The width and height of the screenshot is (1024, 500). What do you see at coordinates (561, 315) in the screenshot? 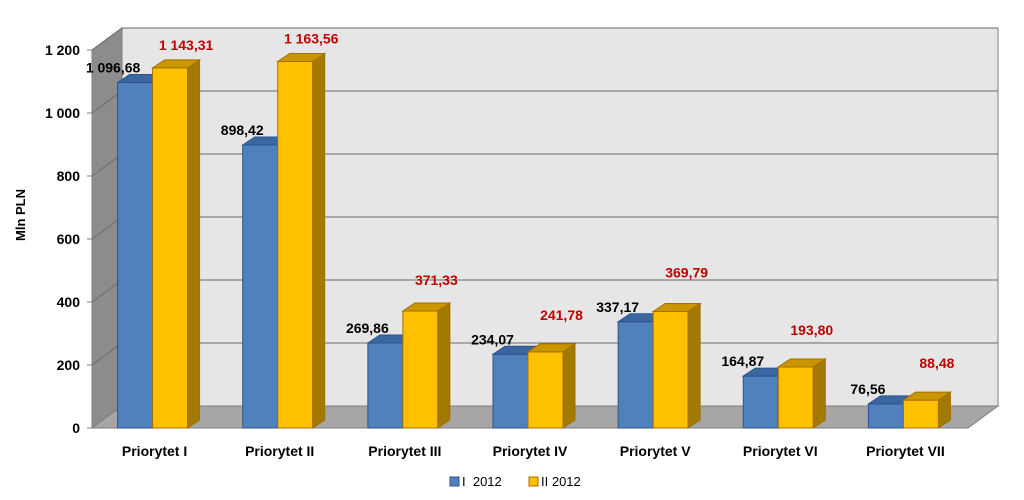
I see `data-label: 241,78` at bounding box center [561, 315].